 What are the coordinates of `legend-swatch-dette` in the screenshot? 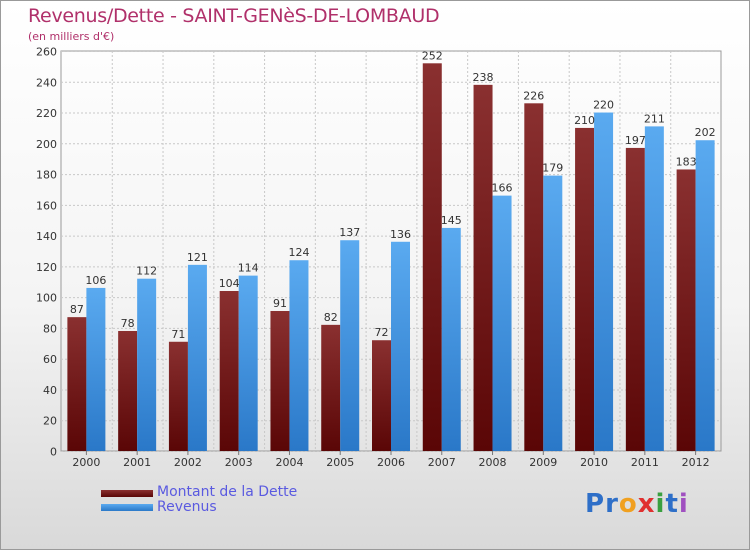 It's located at (127, 493).